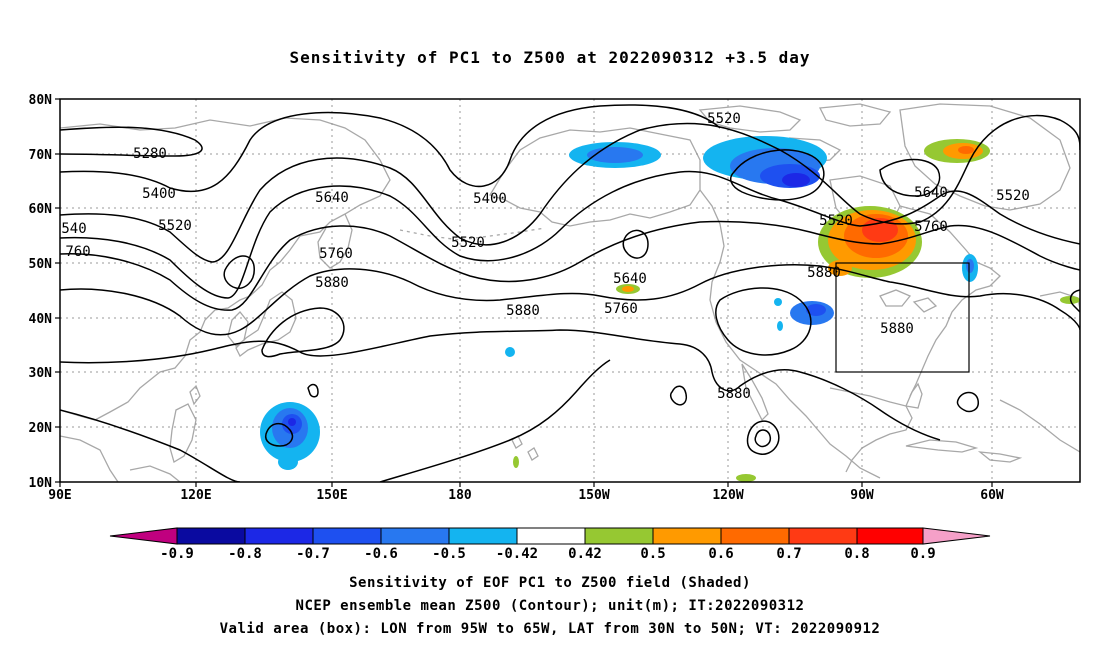  I want to click on colorbar-label: 0.5, so click(652, 554).